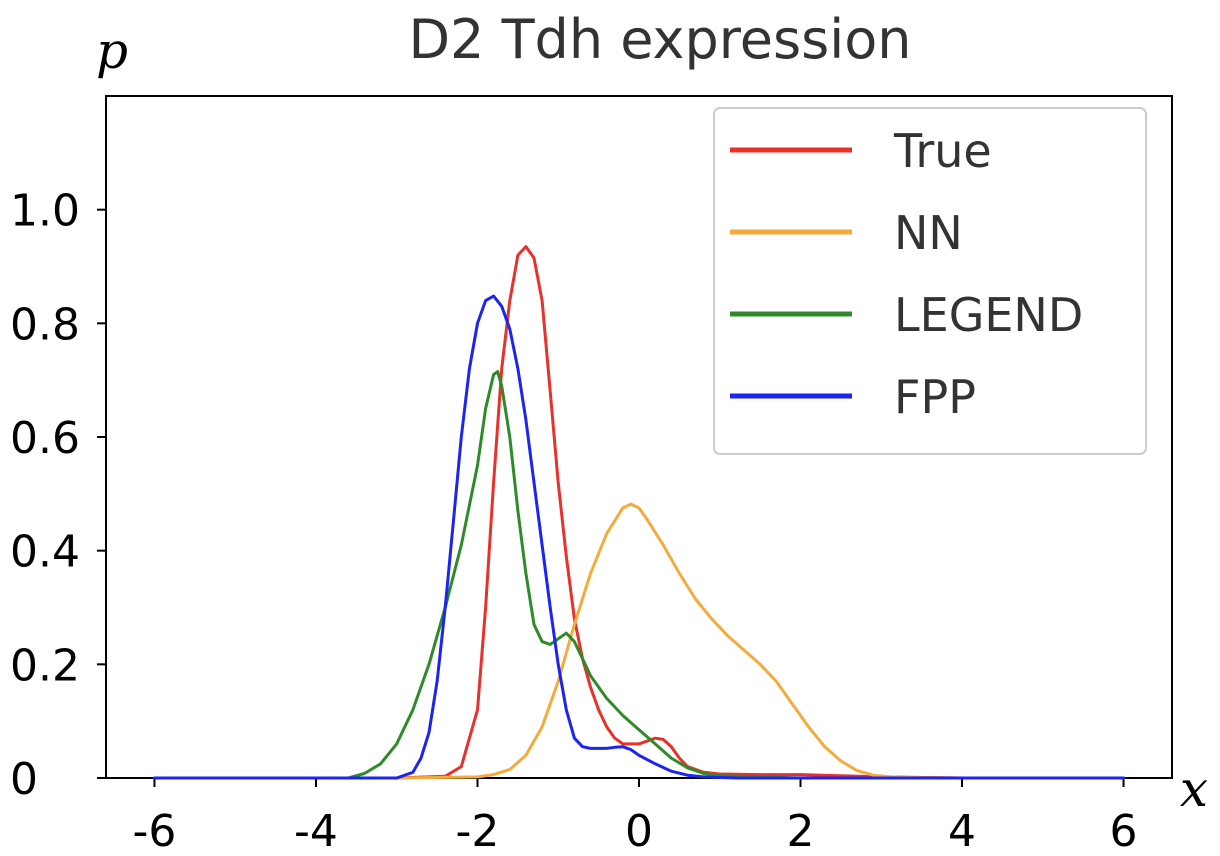  Describe the element at coordinates (478, 831) in the screenshot. I see `x-tick-label: -2` at that location.